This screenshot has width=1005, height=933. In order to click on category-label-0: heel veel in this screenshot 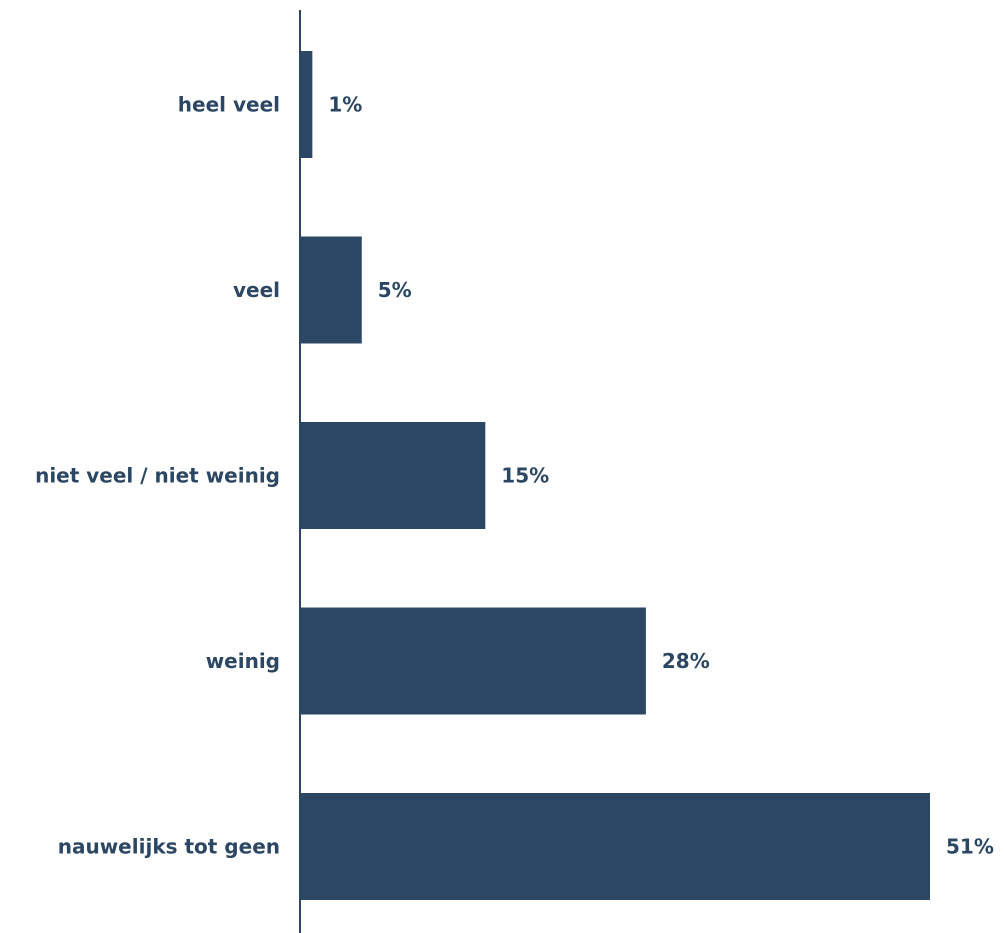, I will do `click(229, 105)`.